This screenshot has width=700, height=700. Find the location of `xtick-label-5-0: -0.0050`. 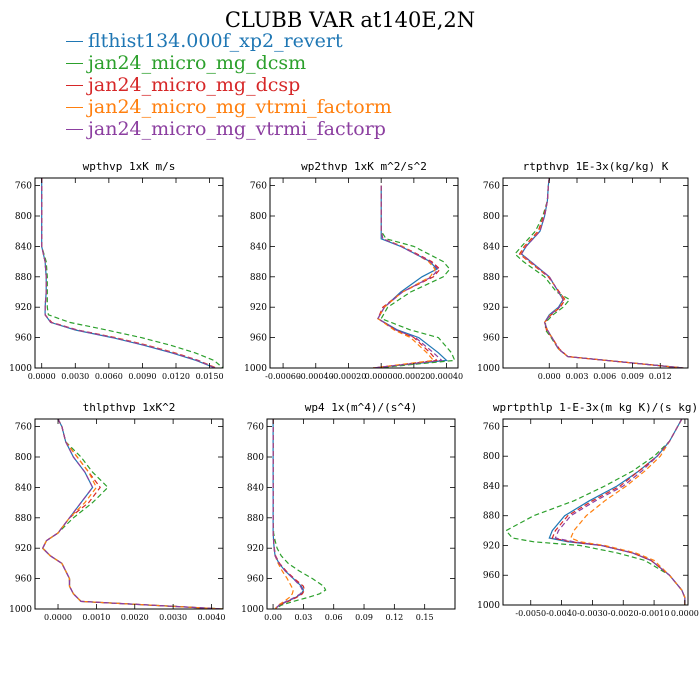

xtick-label-5-0: -0.0050 is located at coordinates (530, 613).